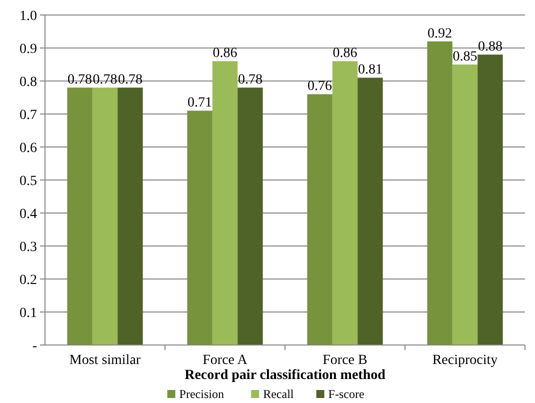  What do you see at coordinates (200, 103) in the screenshot?
I see `data-label: 0.71` at bounding box center [200, 103].